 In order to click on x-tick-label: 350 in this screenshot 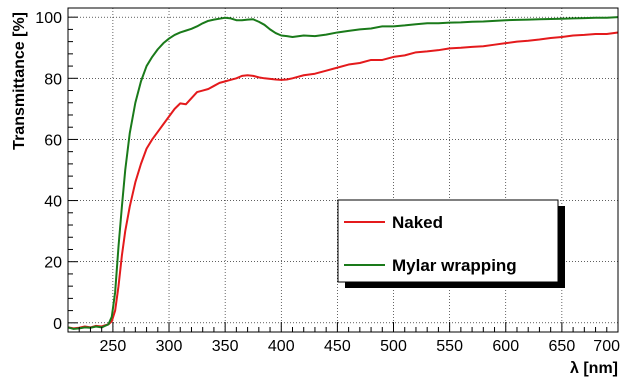, I will do `click(225, 346)`.